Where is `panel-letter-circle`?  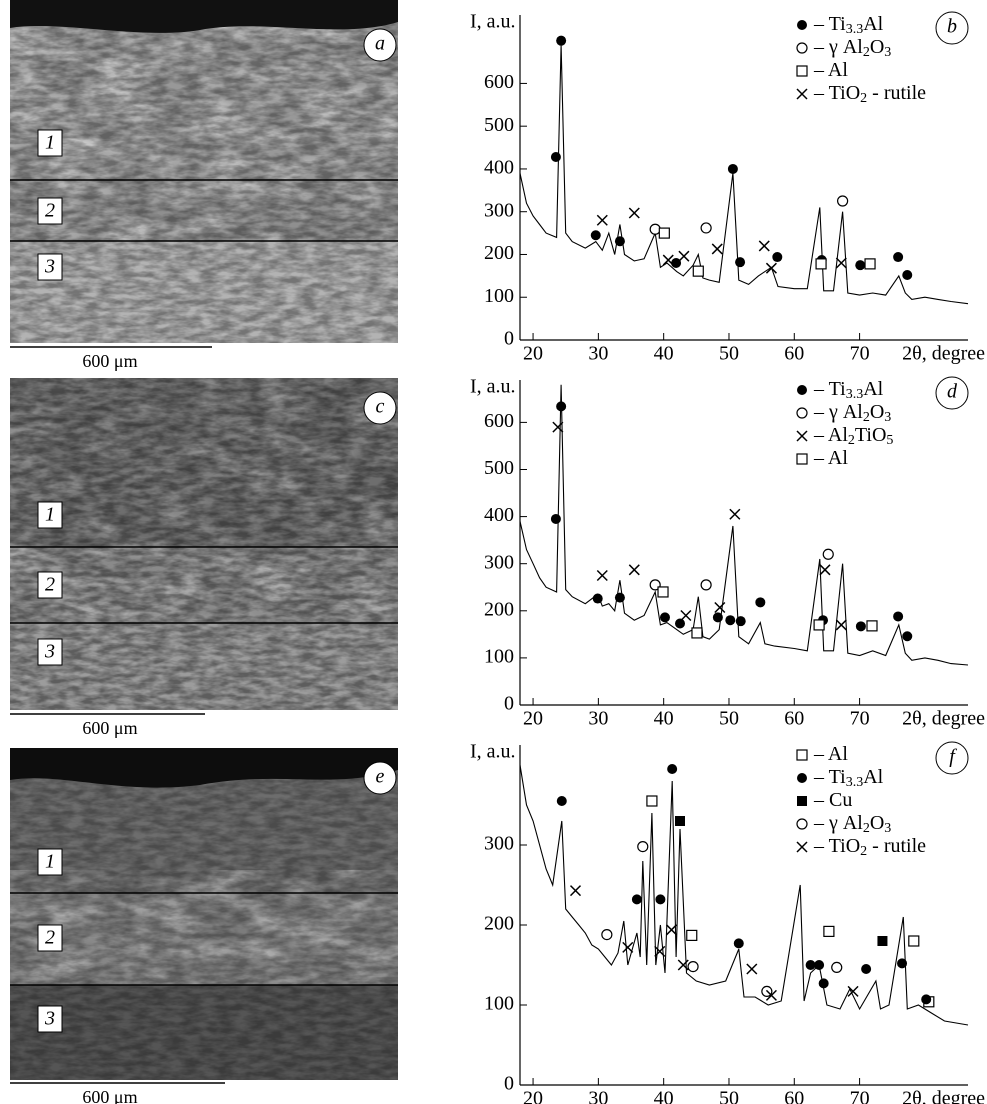 panel-letter-circle is located at coordinates (952, 393).